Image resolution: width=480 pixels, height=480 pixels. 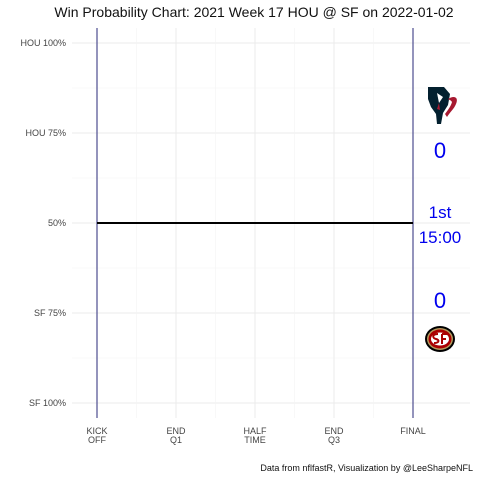 I want to click on y-tick-label: 50%, so click(x=57, y=223).